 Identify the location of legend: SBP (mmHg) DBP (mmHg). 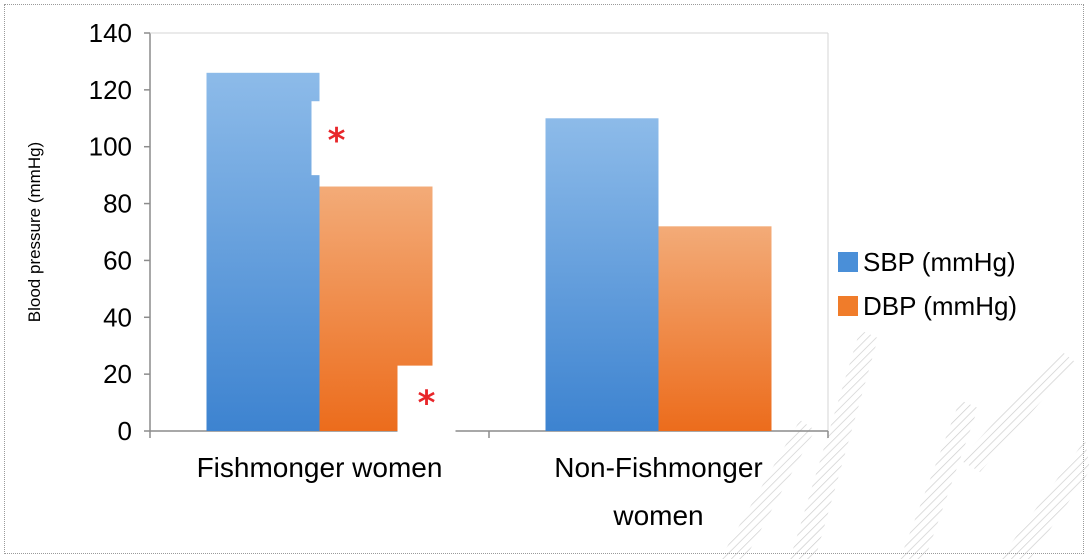
(927, 284).